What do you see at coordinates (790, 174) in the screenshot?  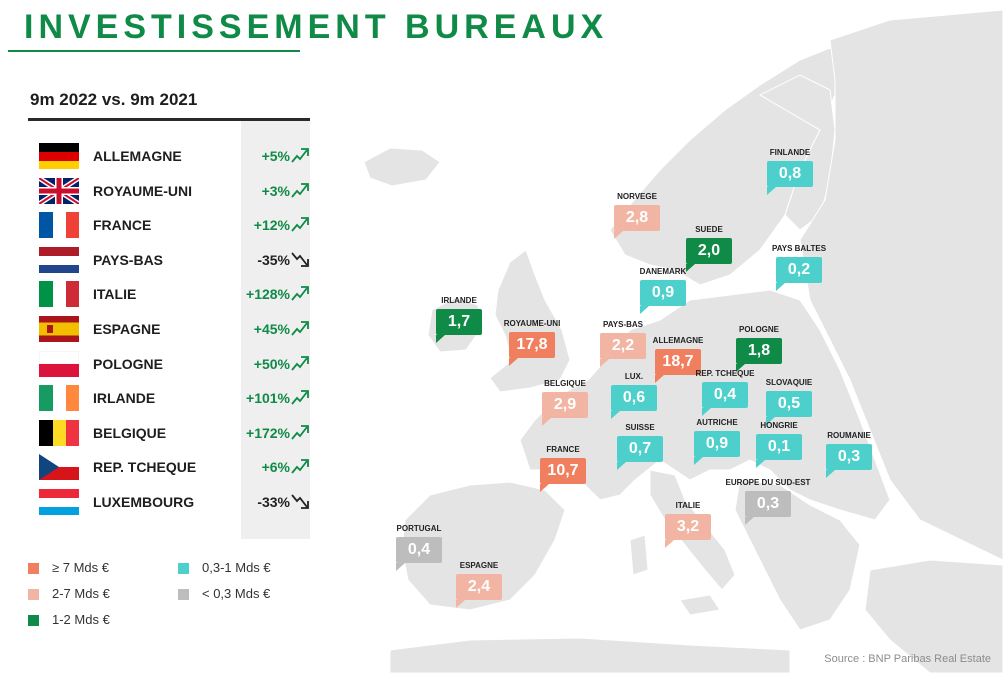 I see `marker-value: 0,8` at bounding box center [790, 174].